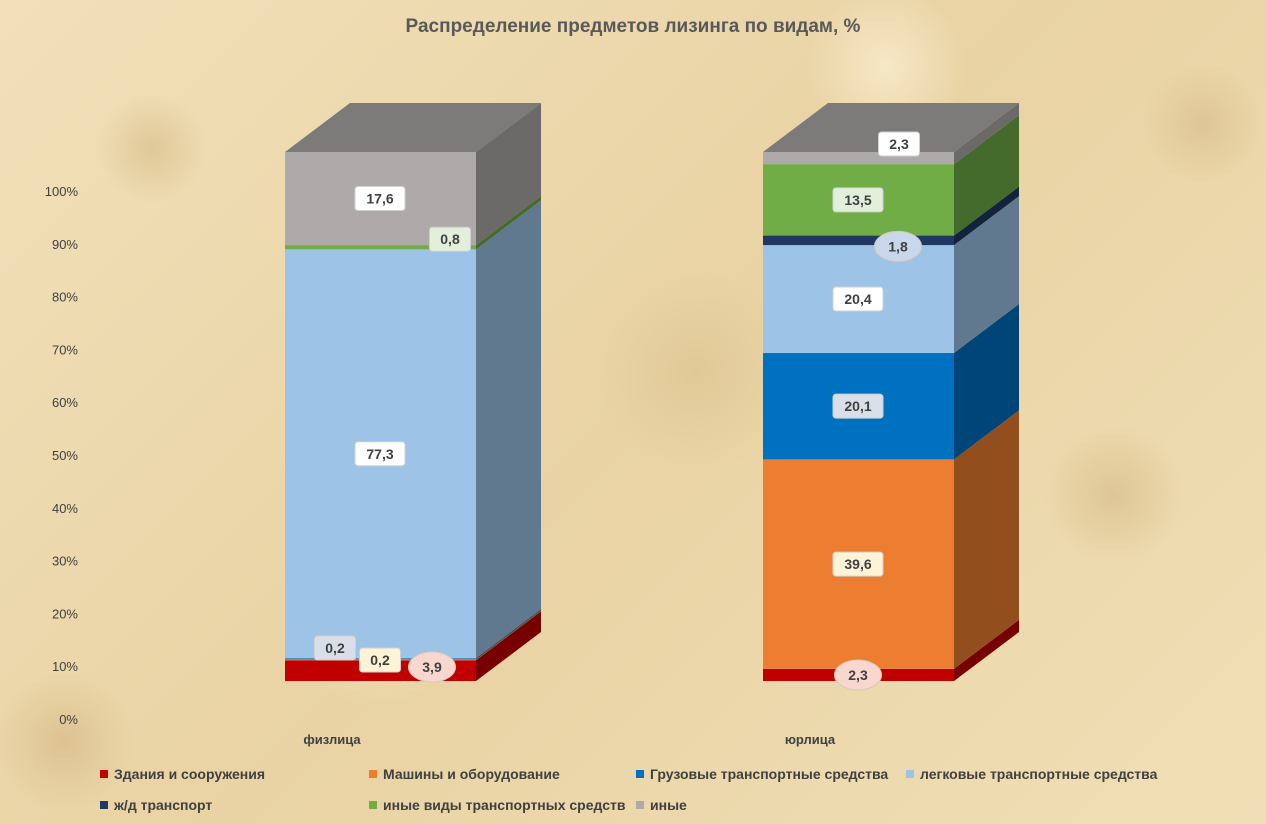  I want to click on y-tick-label: 100%, so click(62, 191).